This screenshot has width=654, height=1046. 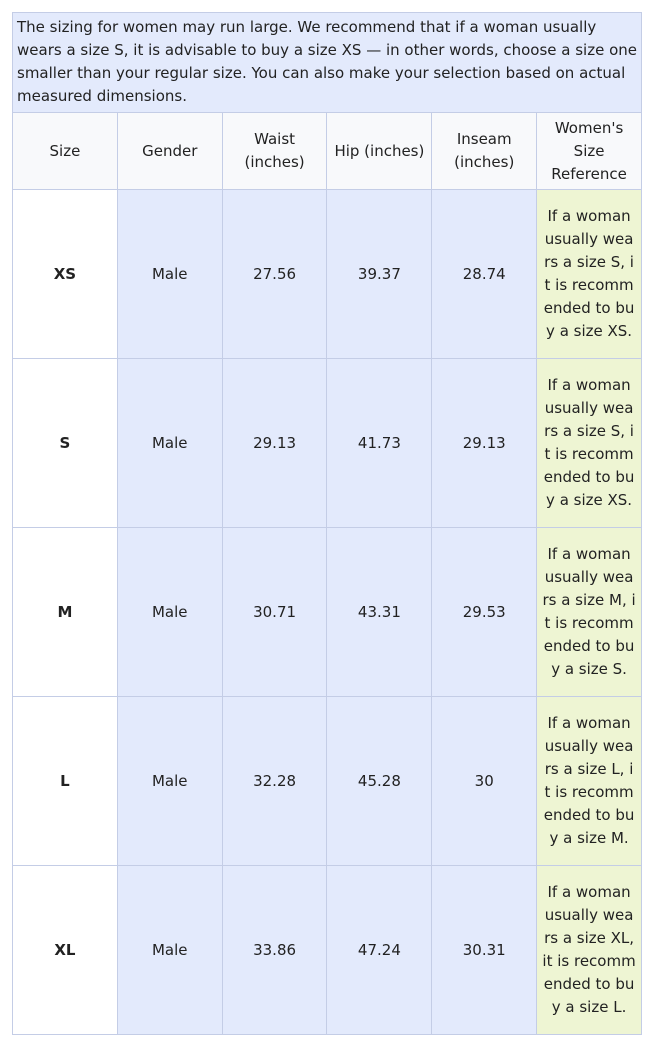 I want to click on inseam-cell: 29.13, so click(x=484, y=443).